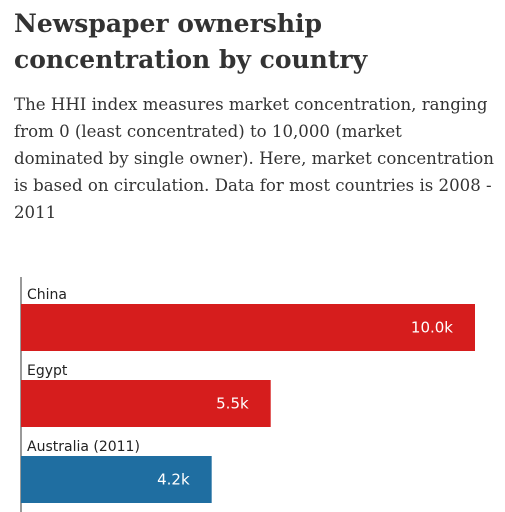 The height and width of the screenshot is (512, 505). What do you see at coordinates (83, 447) in the screenshot?
I see `category-label: Australia (2011)` at bounding box center [83, 447].